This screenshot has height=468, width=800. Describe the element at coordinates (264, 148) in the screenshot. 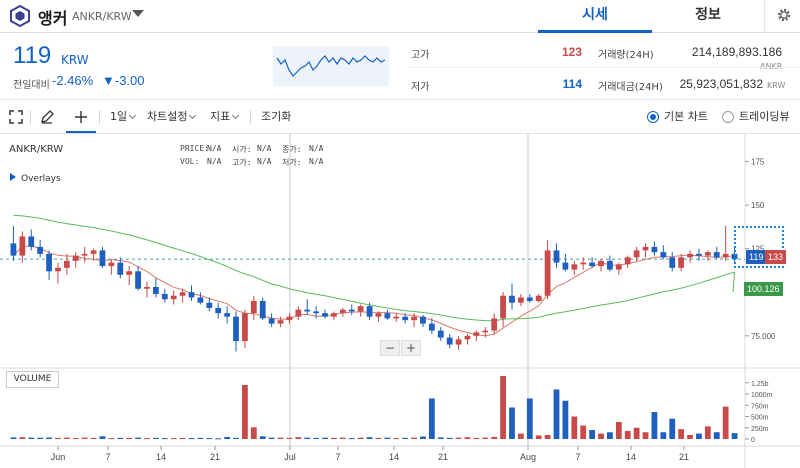

I see `info-open-value: N/A` at that location.